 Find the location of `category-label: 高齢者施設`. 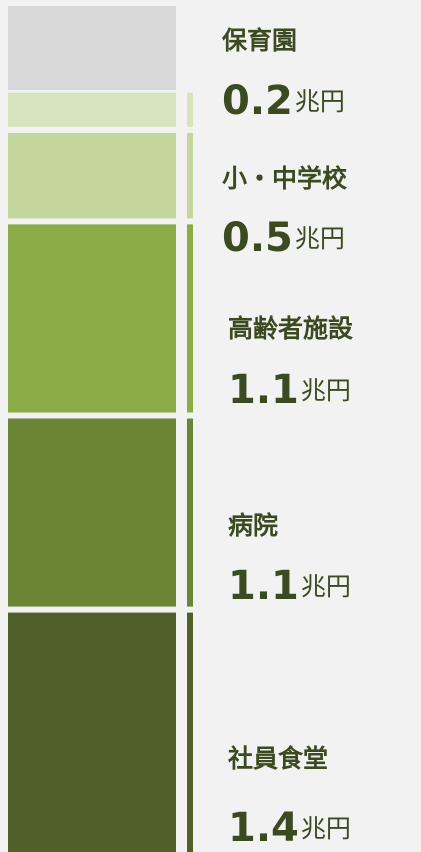

category-label: 高齢者施設 is located at coordinates (291, 328).